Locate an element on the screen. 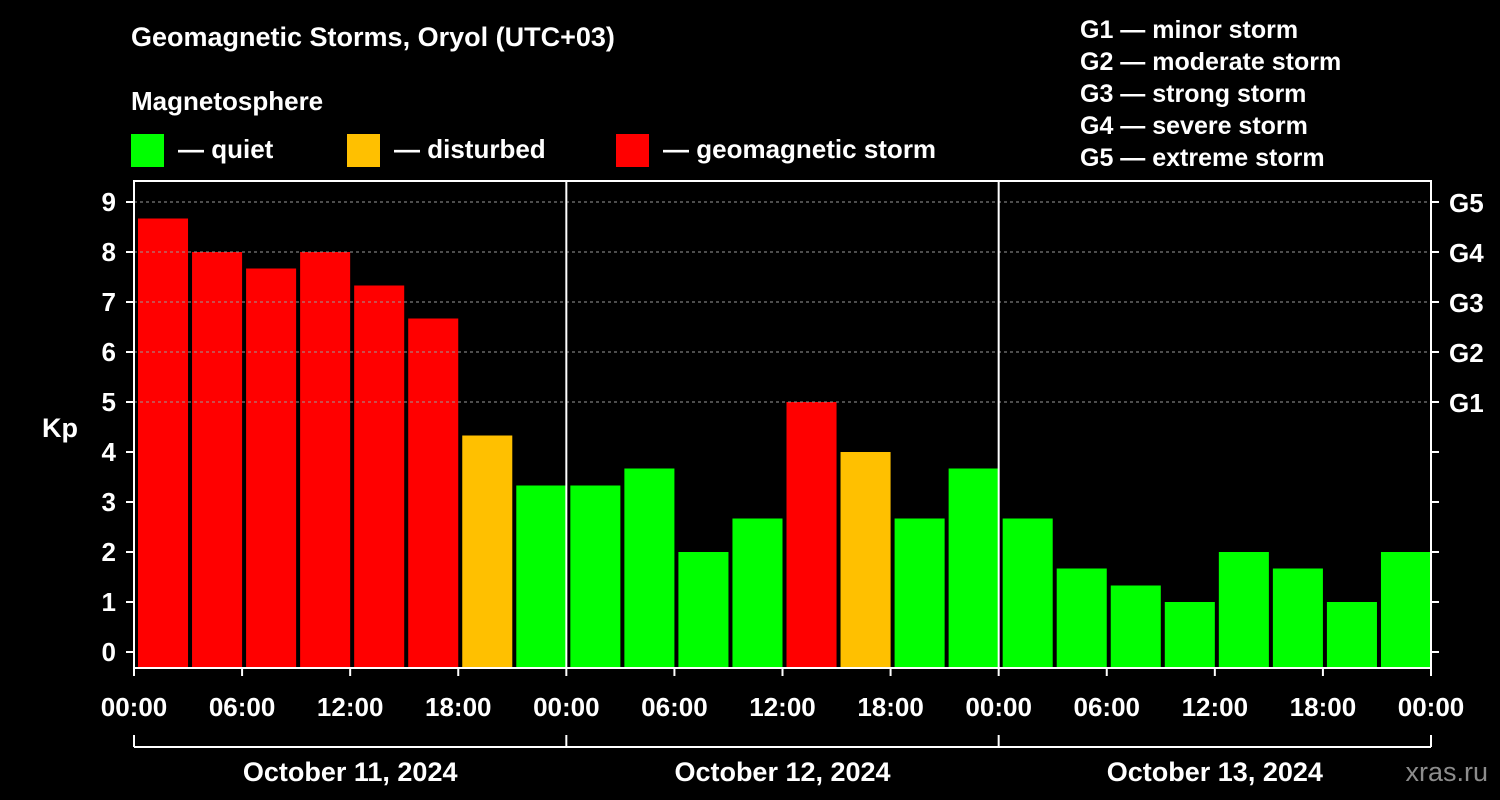 This screenshot has height=800, width=1500. y-tick-label-0: 0 is located at coordinates (109, 652).